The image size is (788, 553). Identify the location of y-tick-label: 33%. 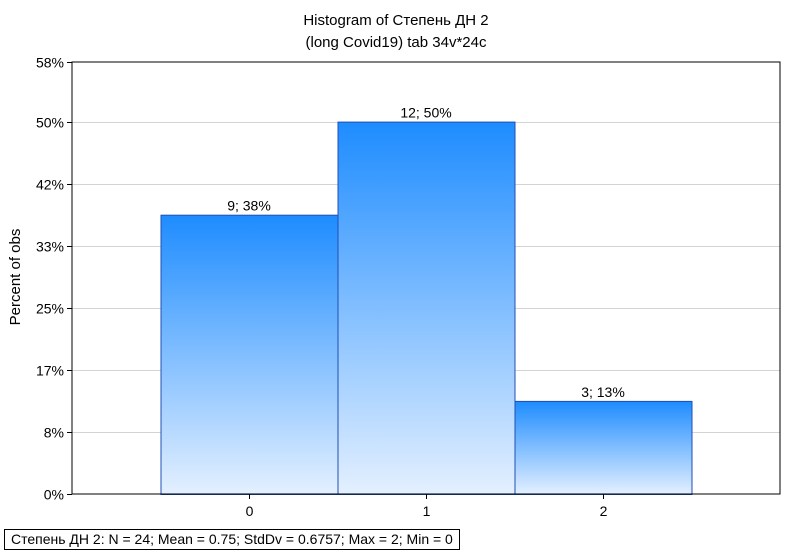
(50, 247).